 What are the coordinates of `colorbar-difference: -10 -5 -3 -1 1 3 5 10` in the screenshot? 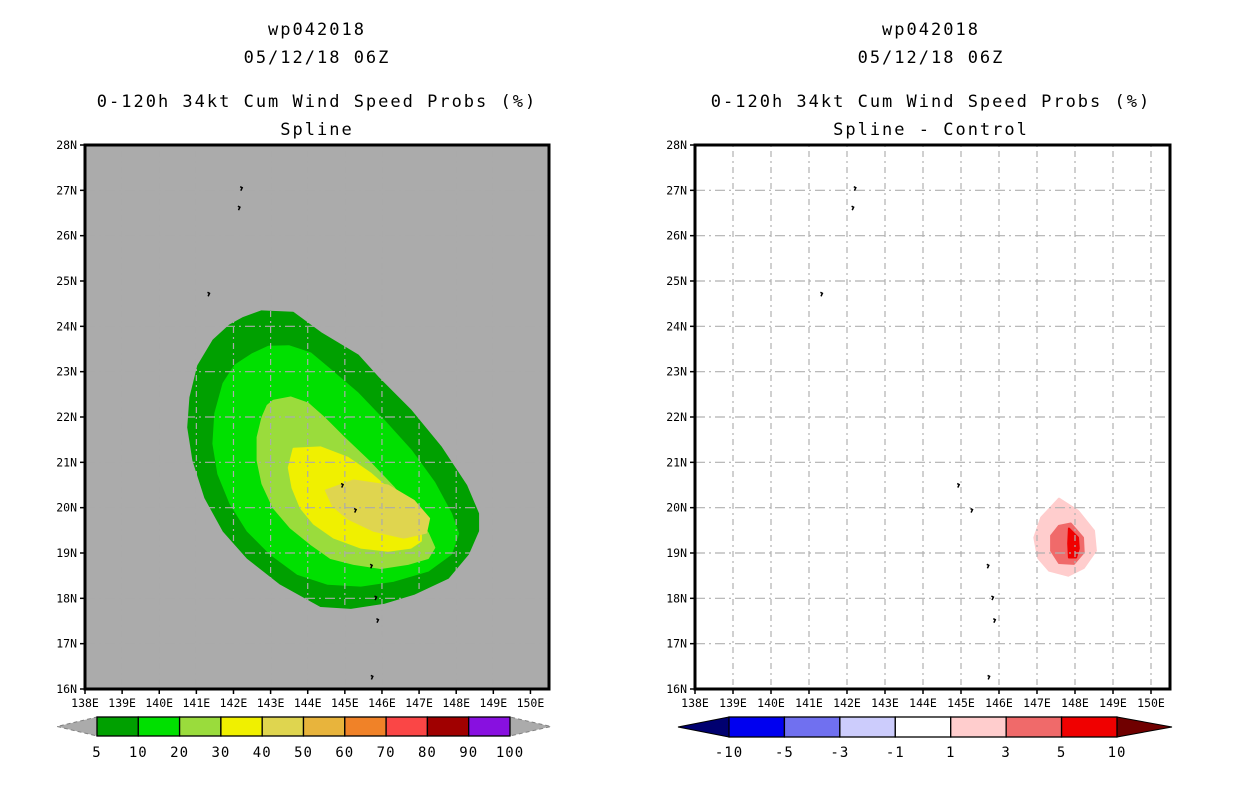 It's located at (925, 738).